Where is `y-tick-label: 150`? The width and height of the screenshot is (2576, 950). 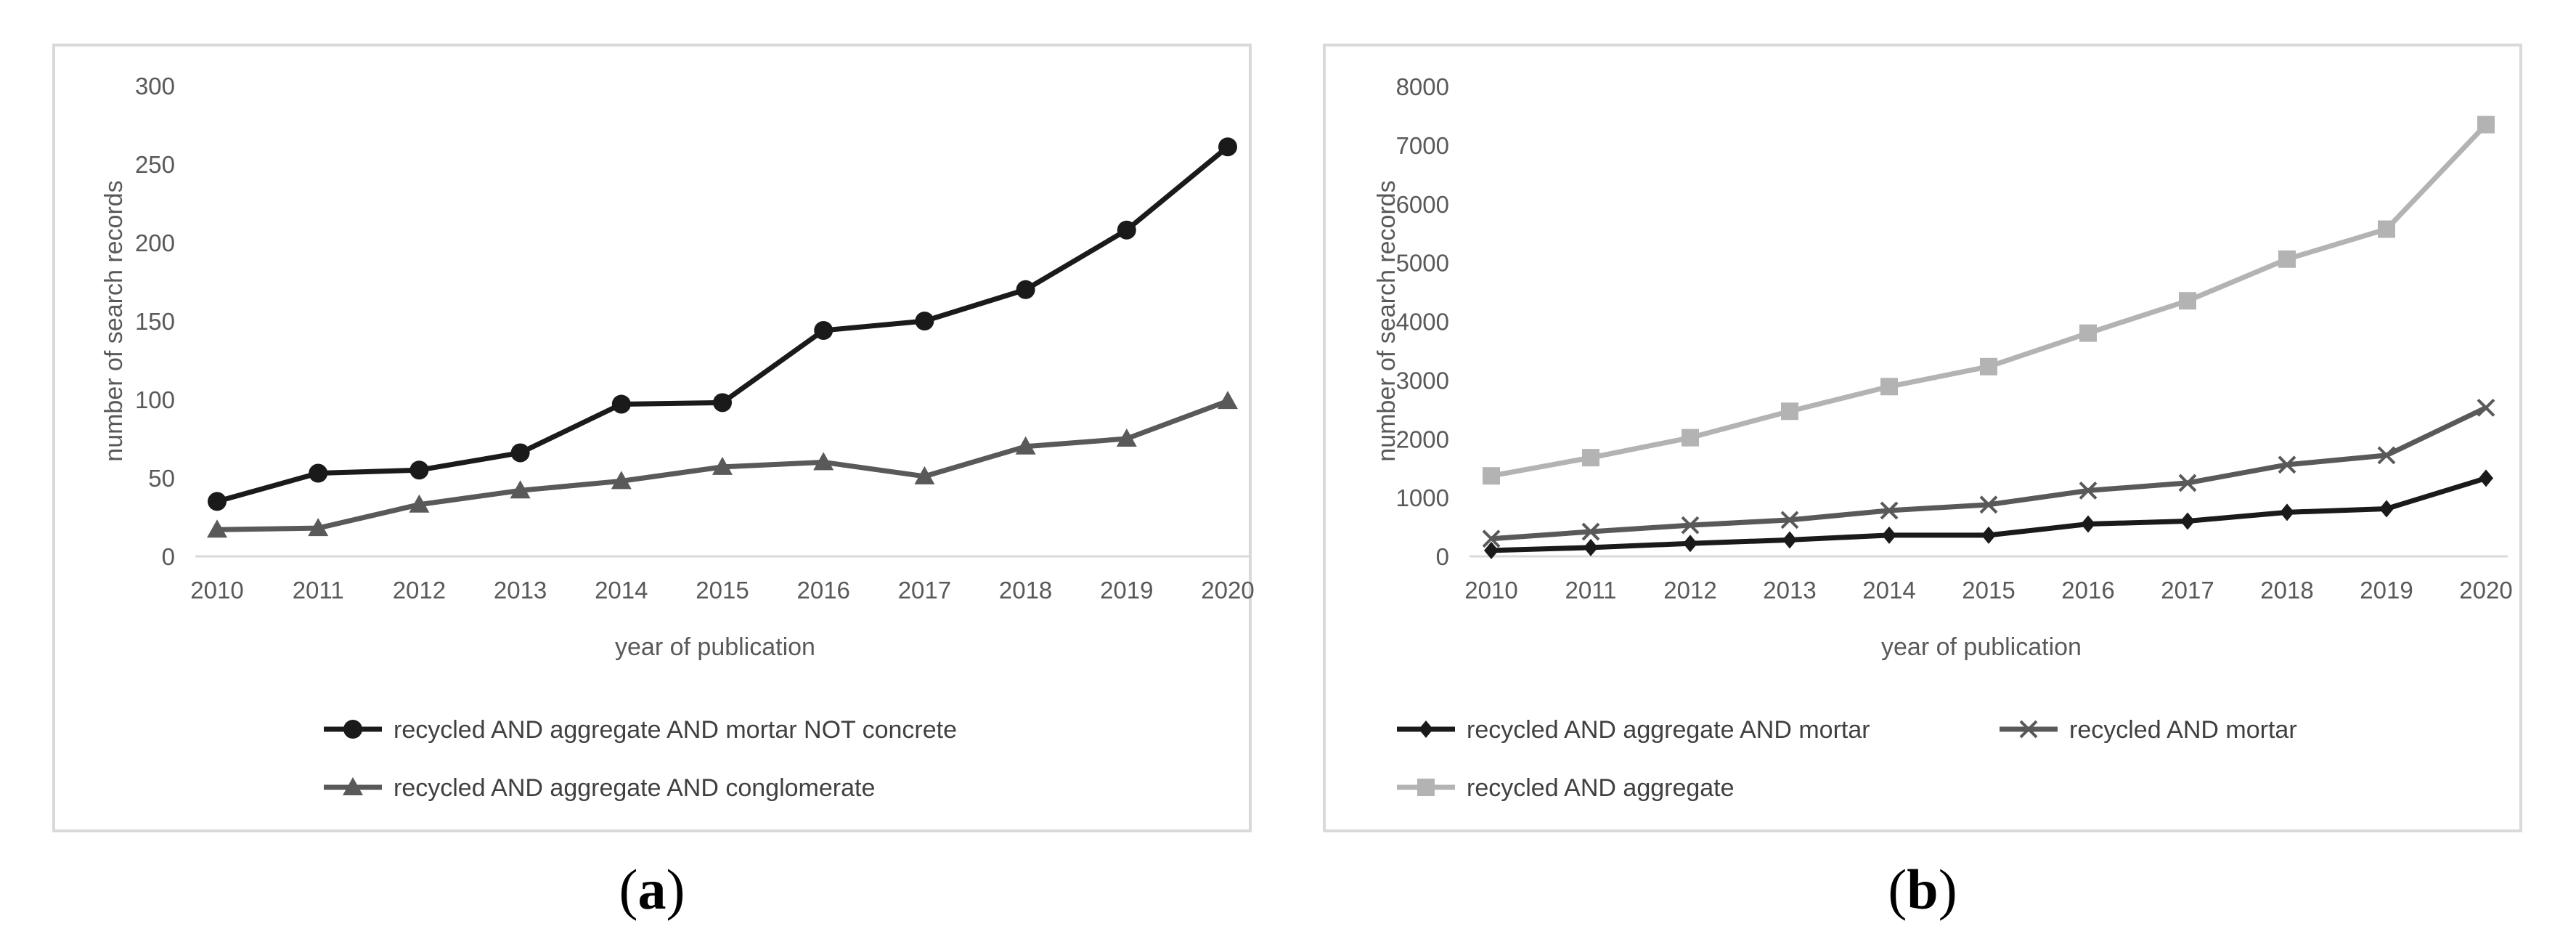 y-tick-label: 150 is located at coordinates (155, 321).